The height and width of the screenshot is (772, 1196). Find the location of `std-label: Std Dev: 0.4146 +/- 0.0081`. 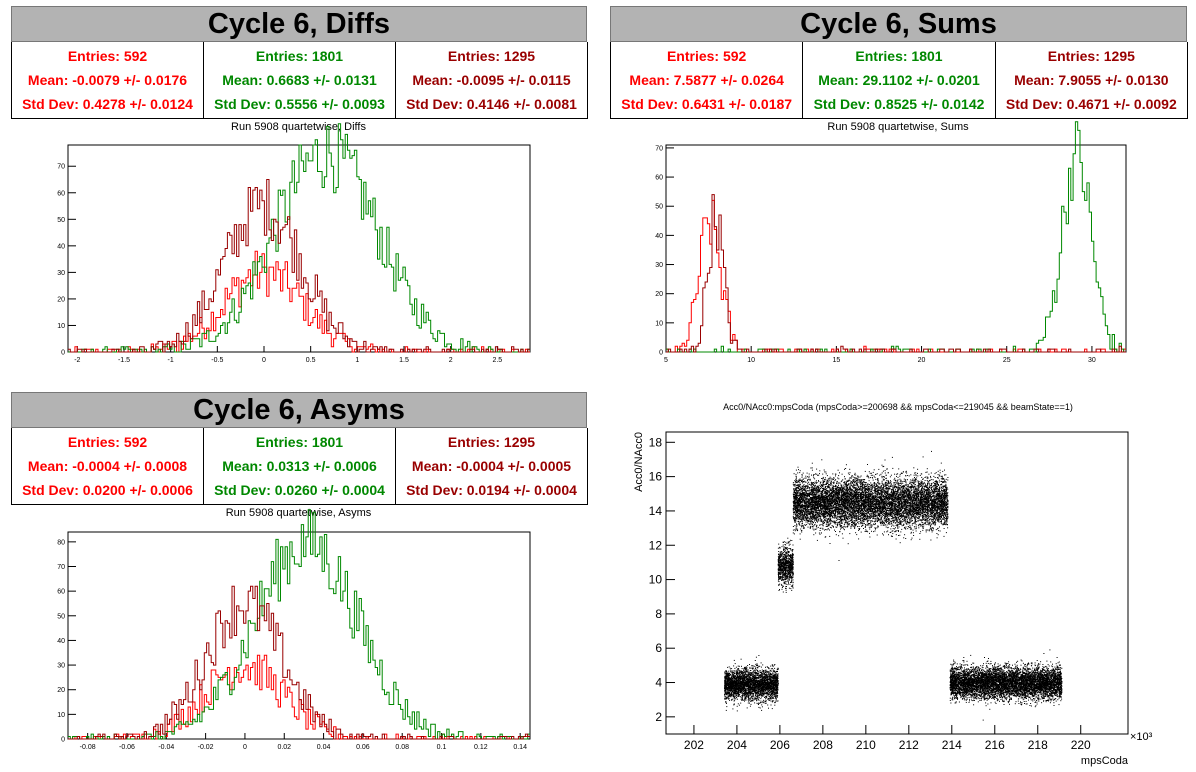

std-label: Std Dev: 0.4146 +/- 0.0081 is located at coordinates (491, 104).